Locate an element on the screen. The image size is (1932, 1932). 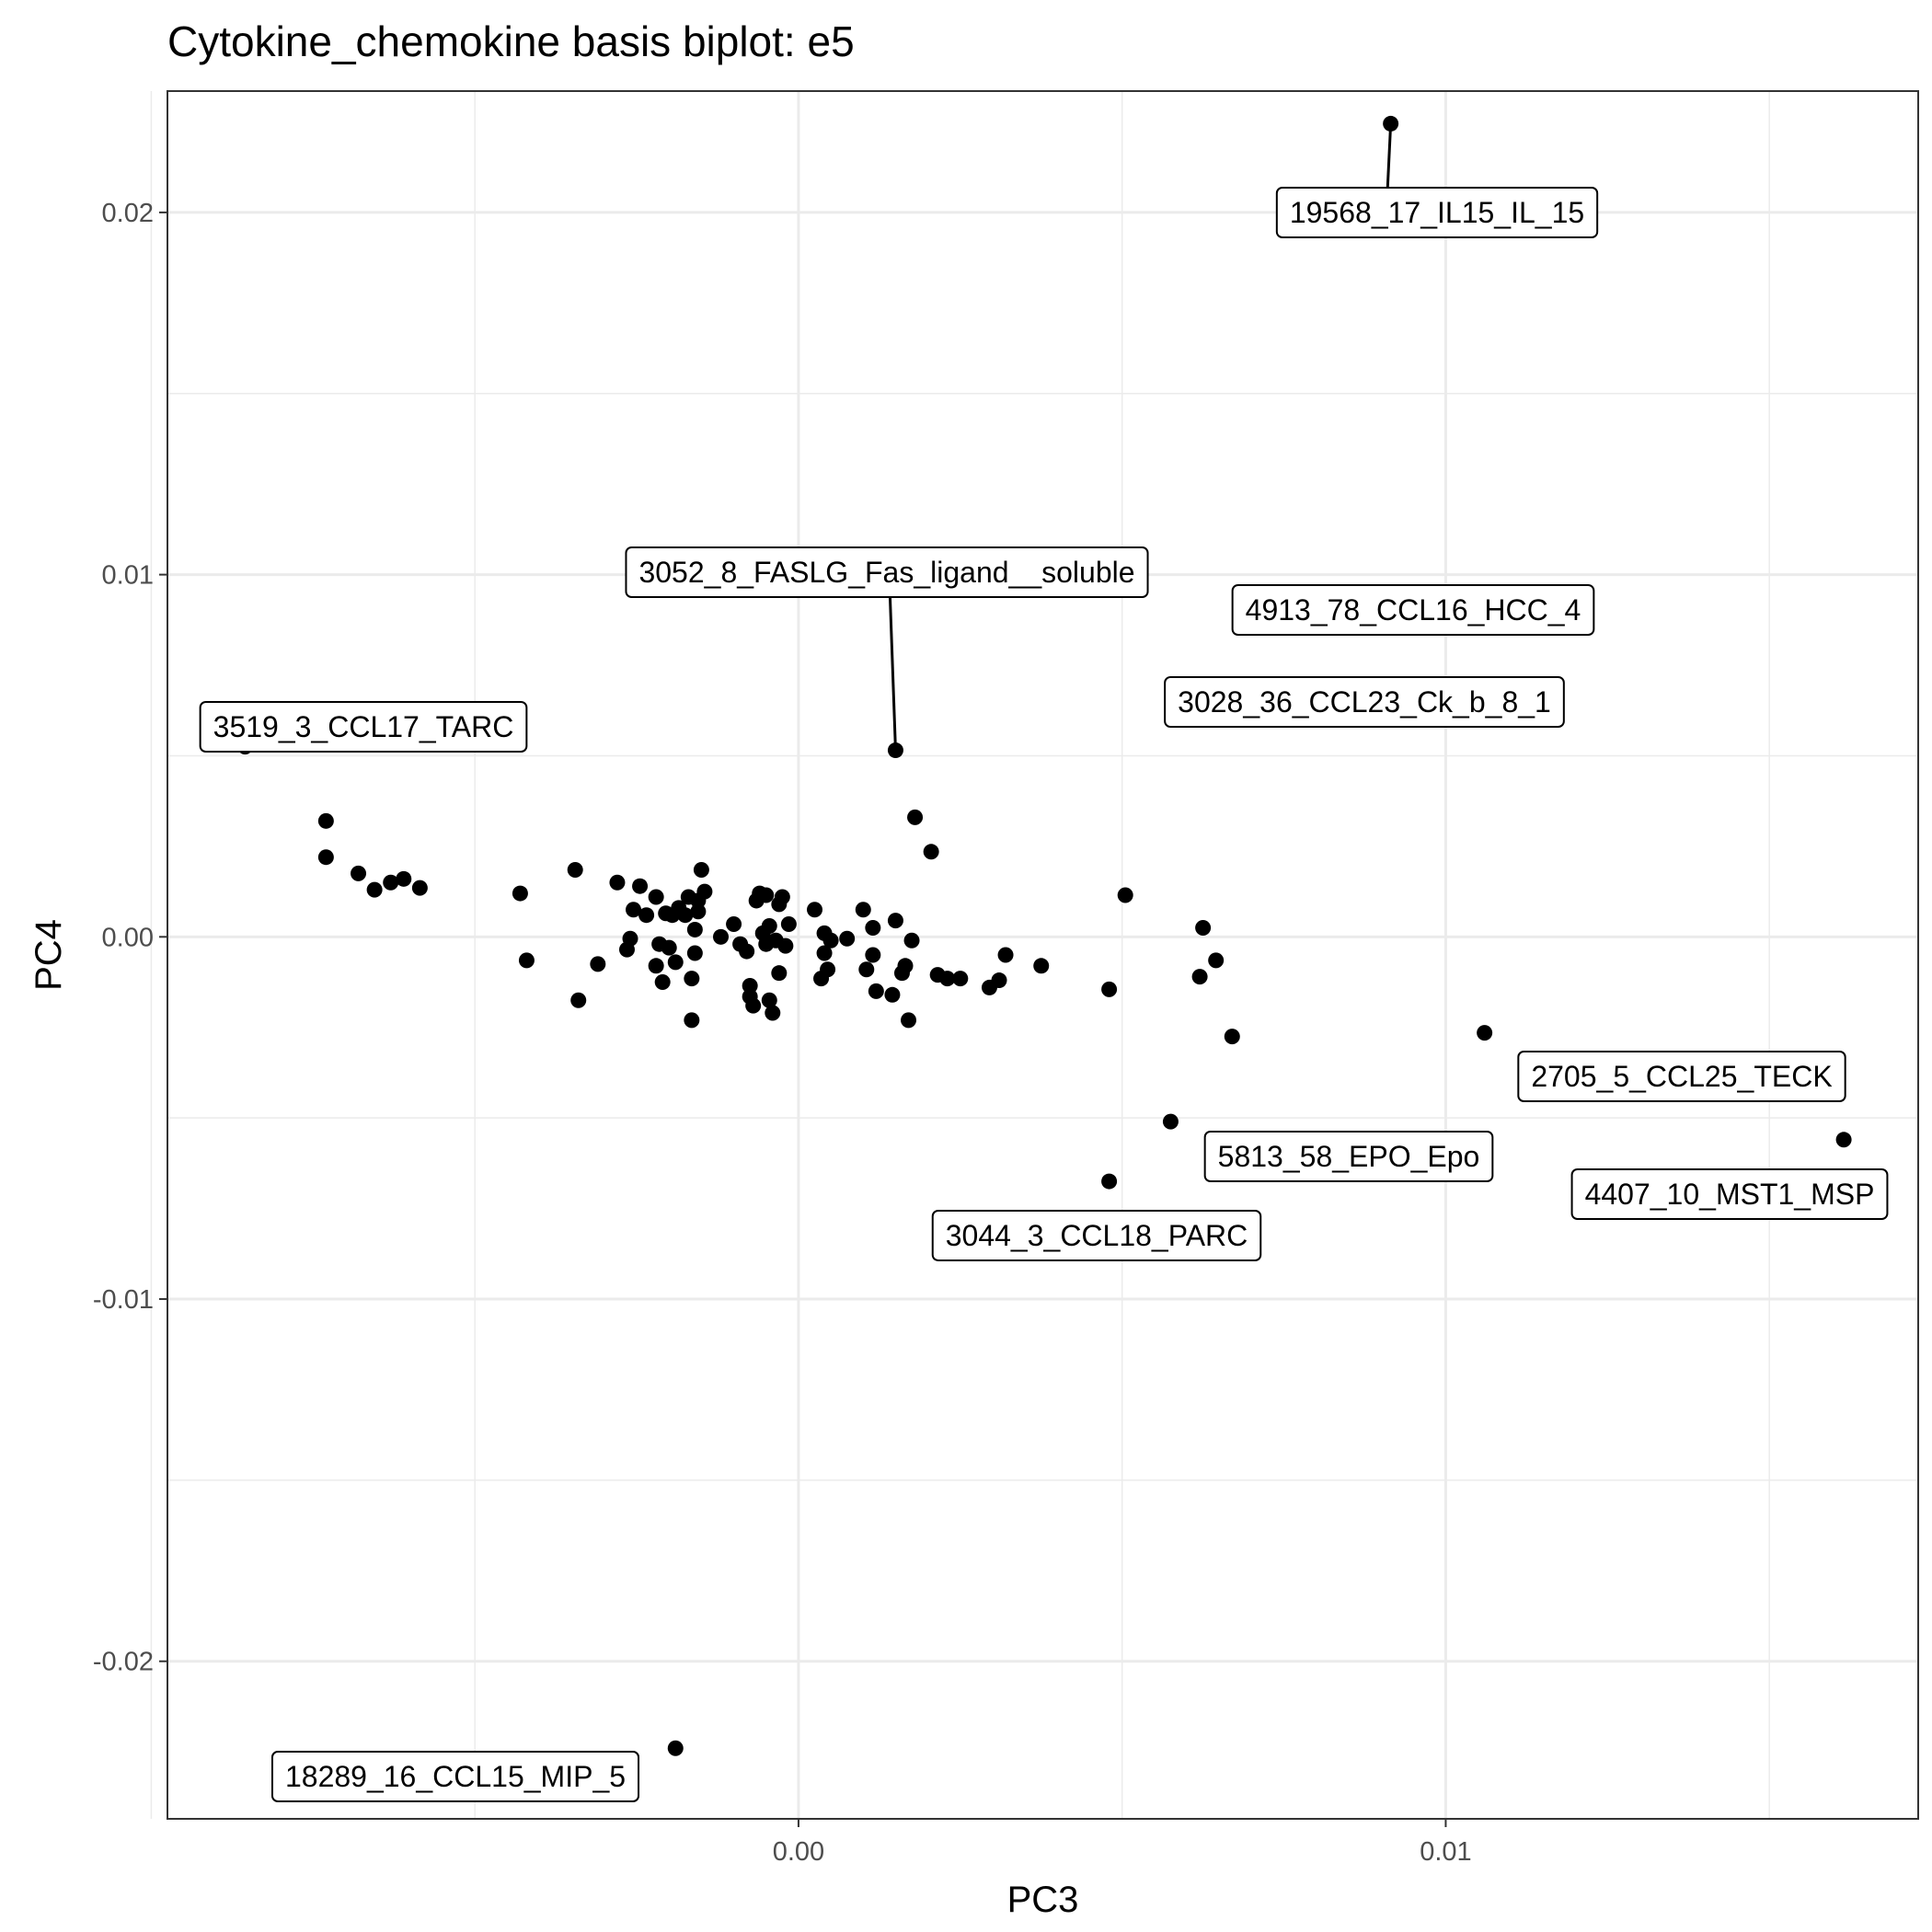
point-label-text: 3052_8_FASLG_Fas_ligand__soluble is located at coordinates (886, 572).